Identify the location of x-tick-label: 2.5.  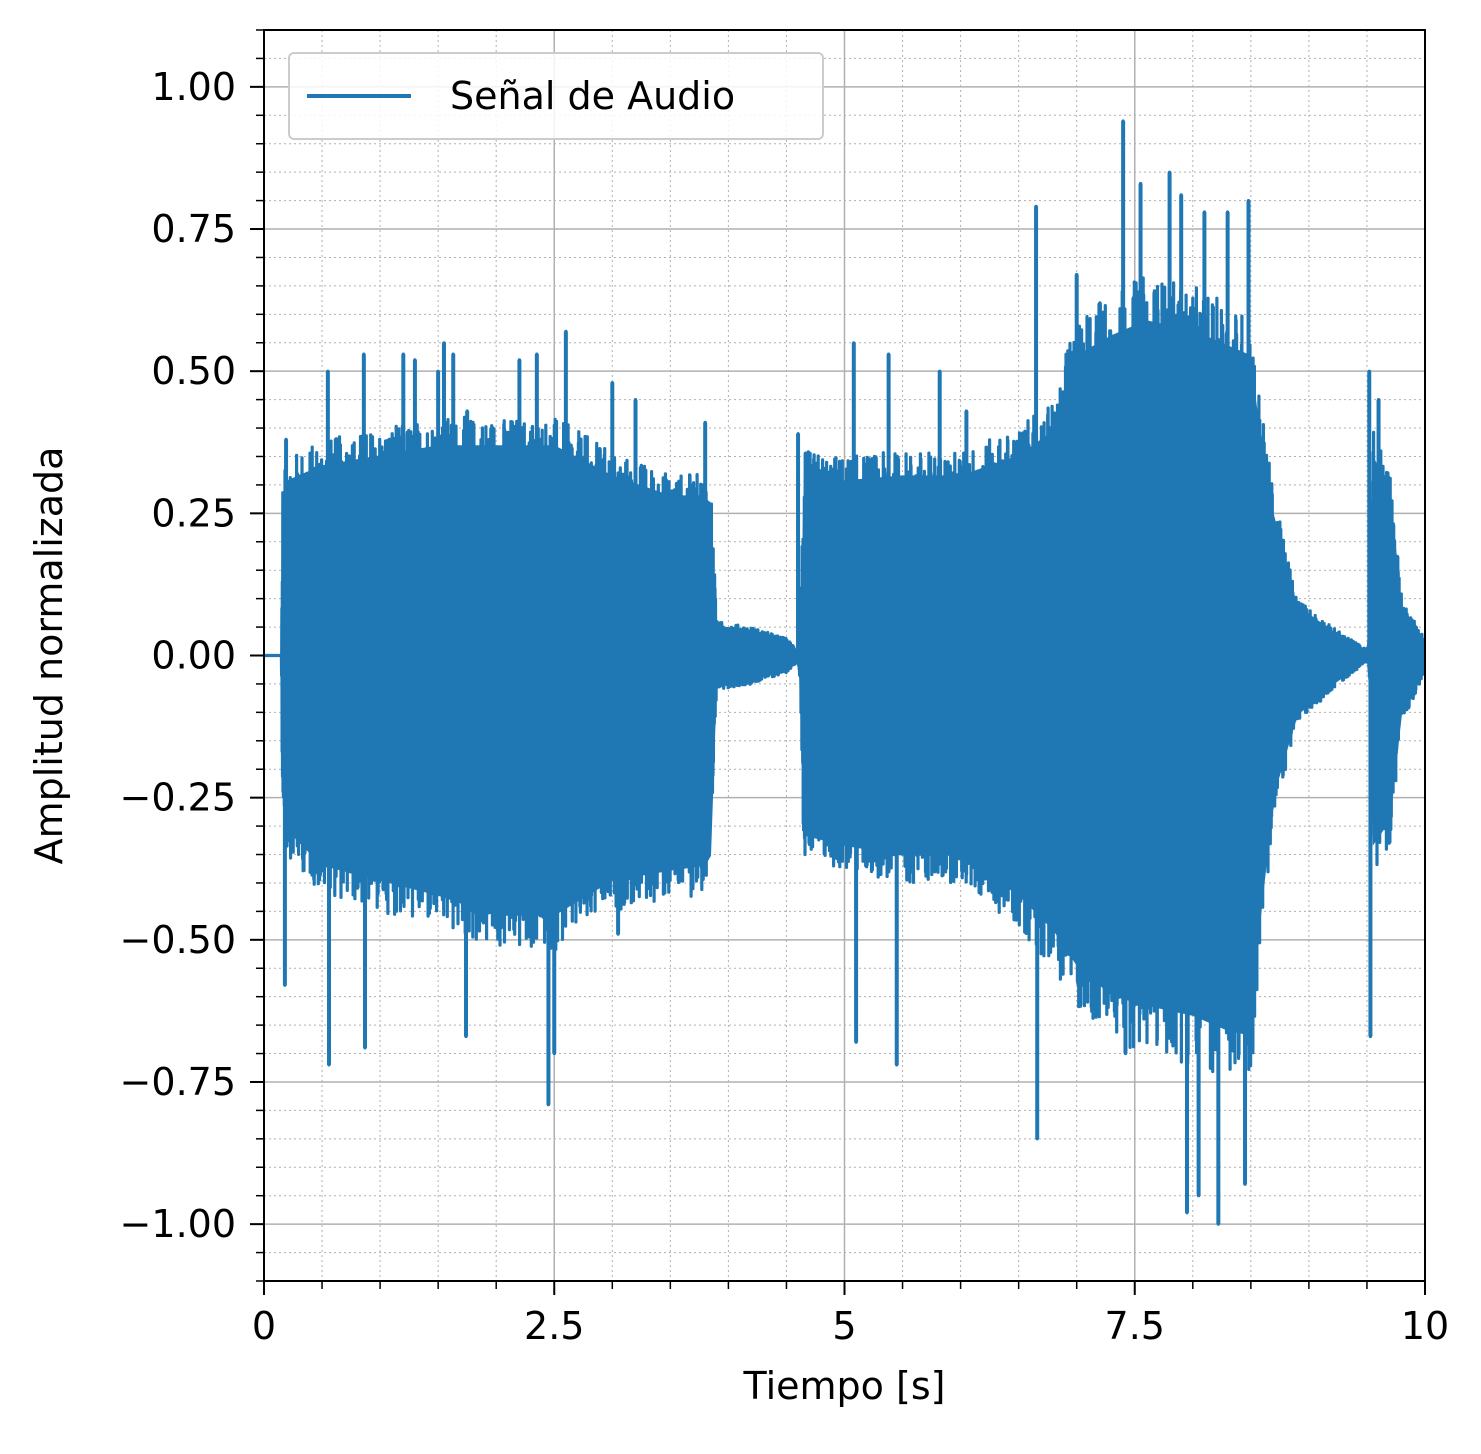
(554, 1326).